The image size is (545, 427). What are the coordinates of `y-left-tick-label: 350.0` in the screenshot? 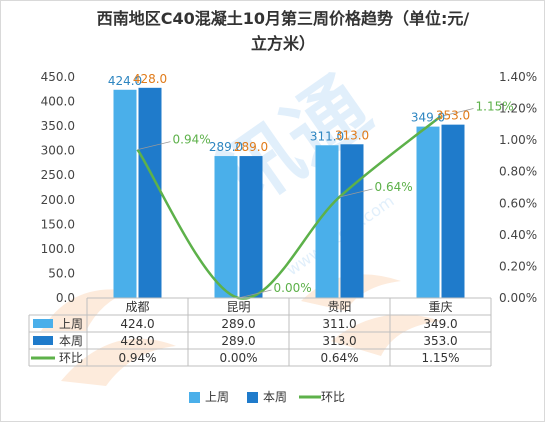 It's located at (58, 126).